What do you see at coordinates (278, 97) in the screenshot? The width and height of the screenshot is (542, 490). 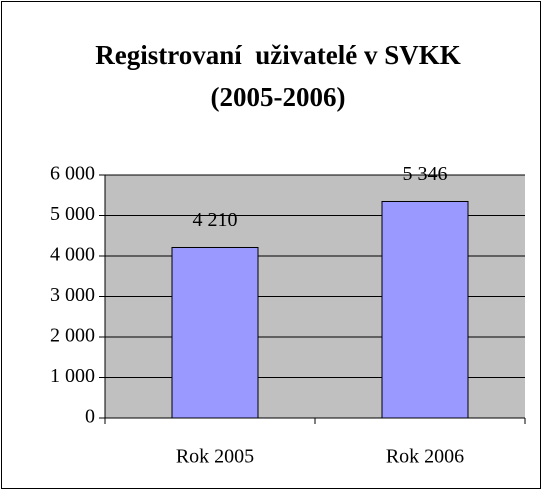 I see `chart-title: (2005-2006)` at bounding box center [278, 97].